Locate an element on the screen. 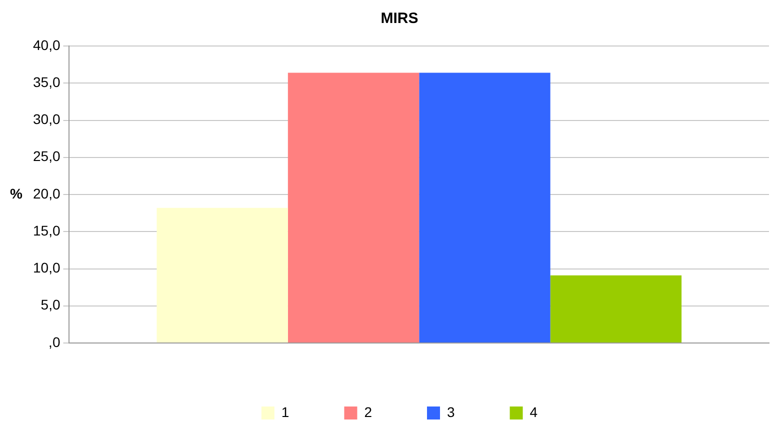 The image size is (779, 430). chart-title: MIRS is located at coordinates (399, 19).